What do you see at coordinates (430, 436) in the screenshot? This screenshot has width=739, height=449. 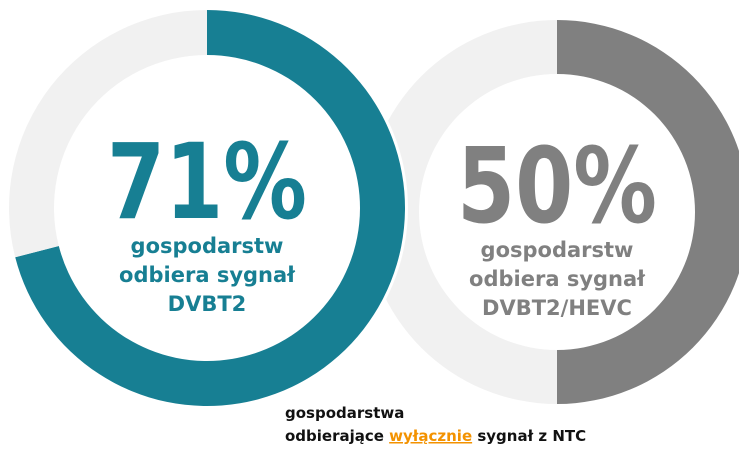 I see `footnote-highlight: wyłącznie` at bounding box center [430, 436].